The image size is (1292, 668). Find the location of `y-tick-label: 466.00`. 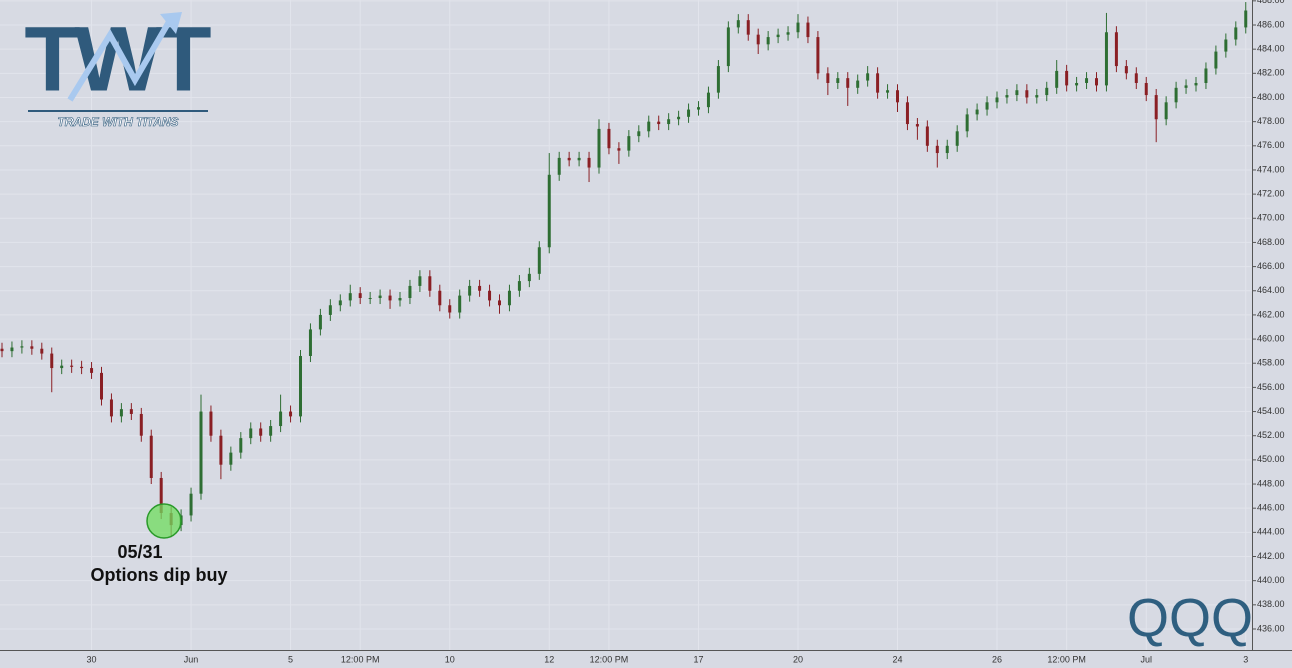

y-tick-label: 466.00 is located at coordinates (1271, 266).